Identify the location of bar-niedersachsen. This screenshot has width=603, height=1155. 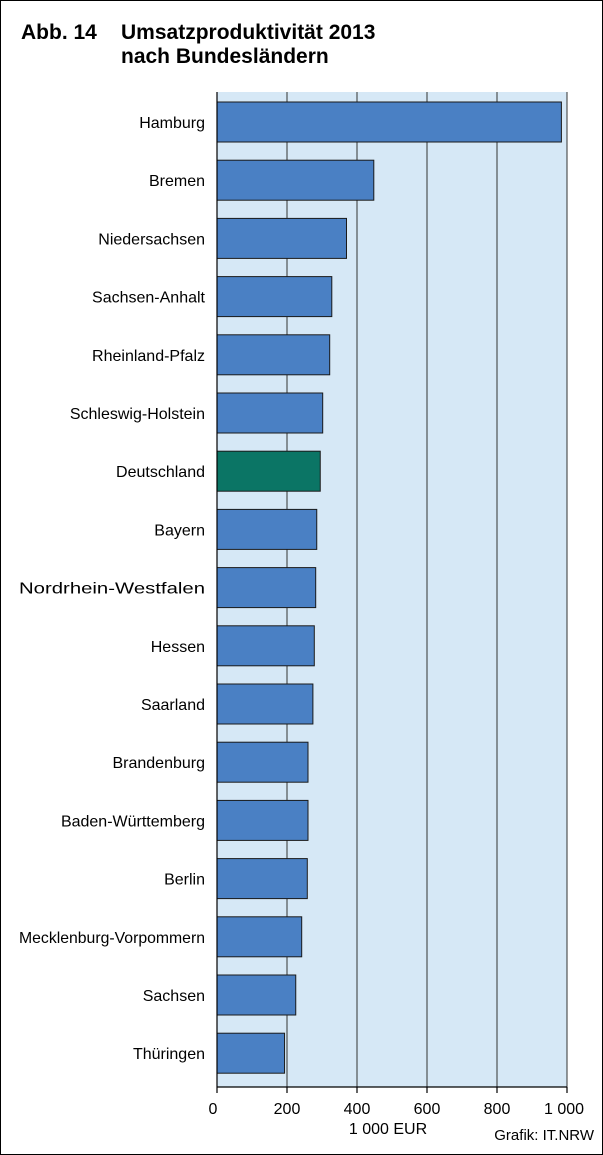
(281, 238).